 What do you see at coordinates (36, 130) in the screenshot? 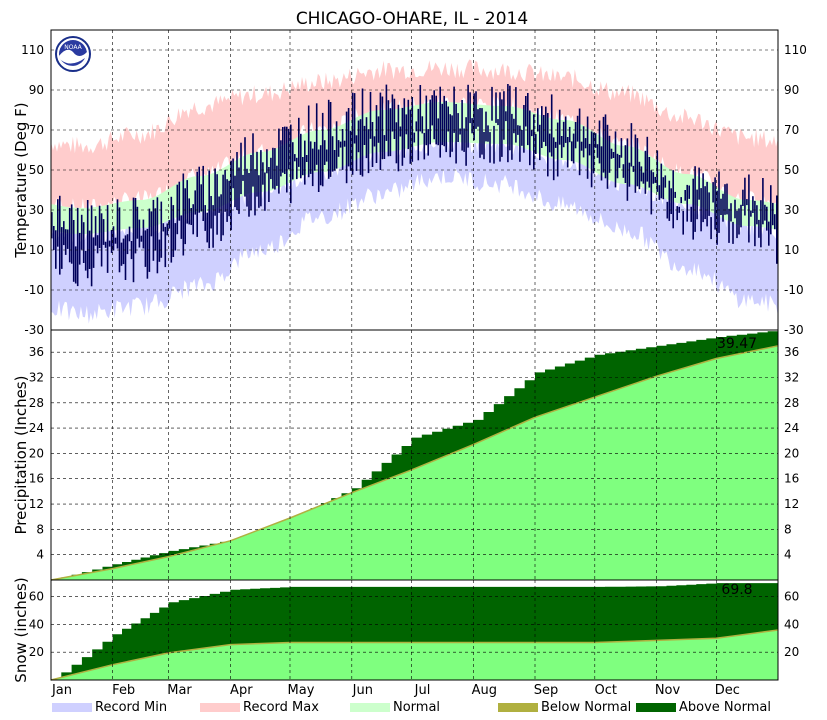
I see `y-tick-label-left: 70` at bounding box center [36, 130].